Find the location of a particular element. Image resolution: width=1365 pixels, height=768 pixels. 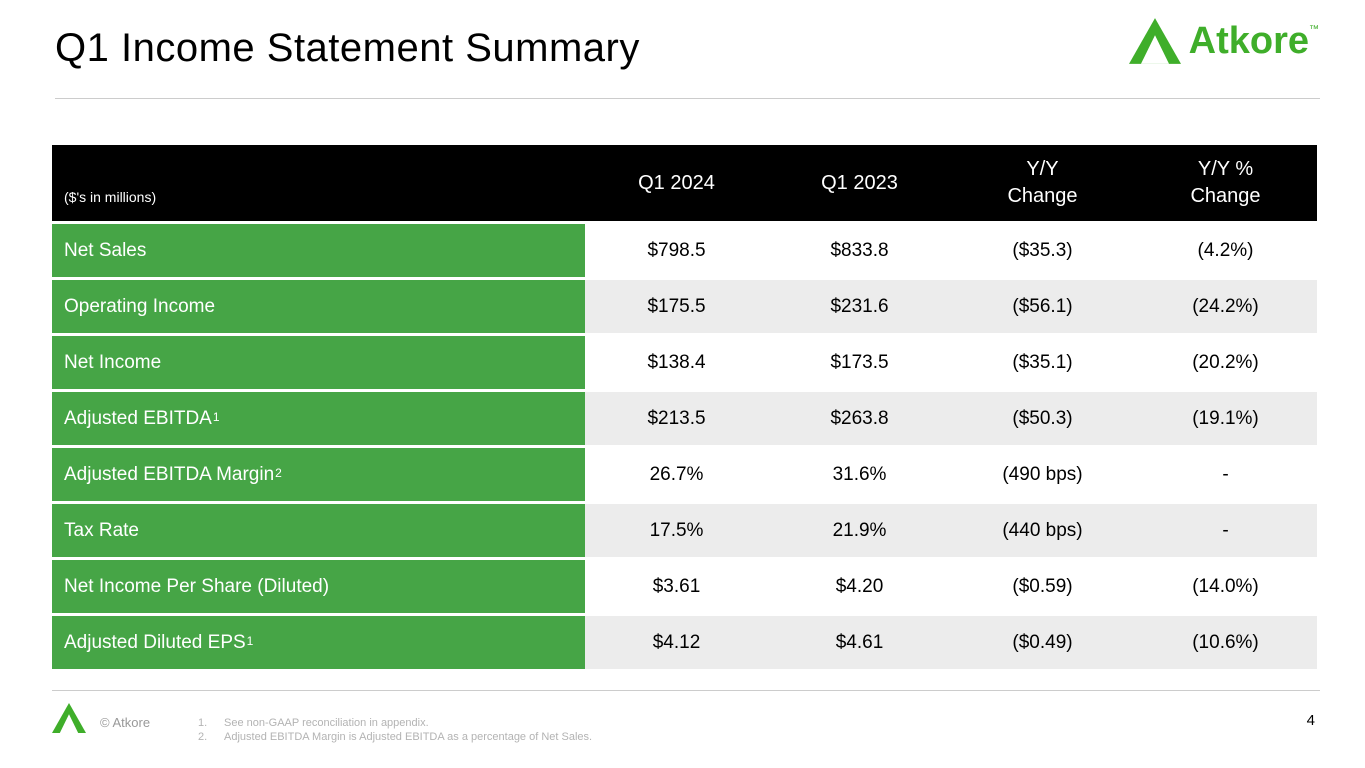

cell-q1-2024: 17.5% is located at coordinates (676, 530).